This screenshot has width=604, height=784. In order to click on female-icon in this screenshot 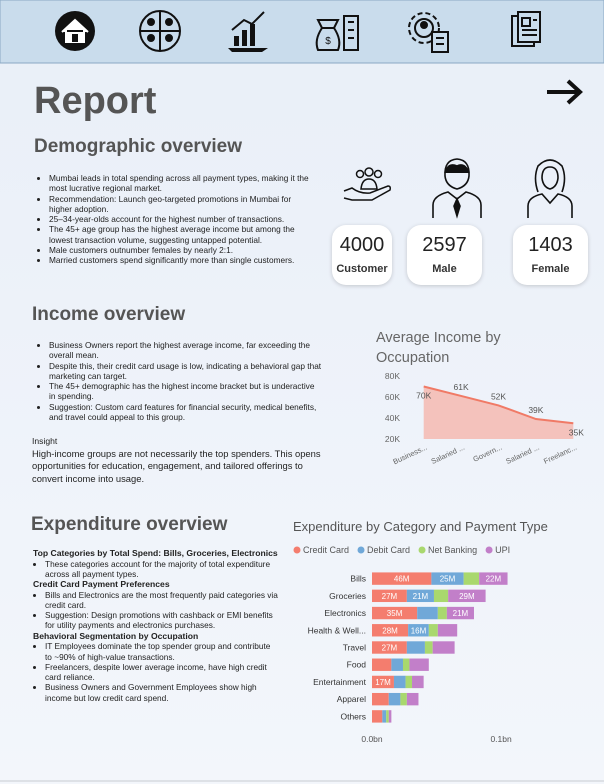, I will do `click(550, 188)`.